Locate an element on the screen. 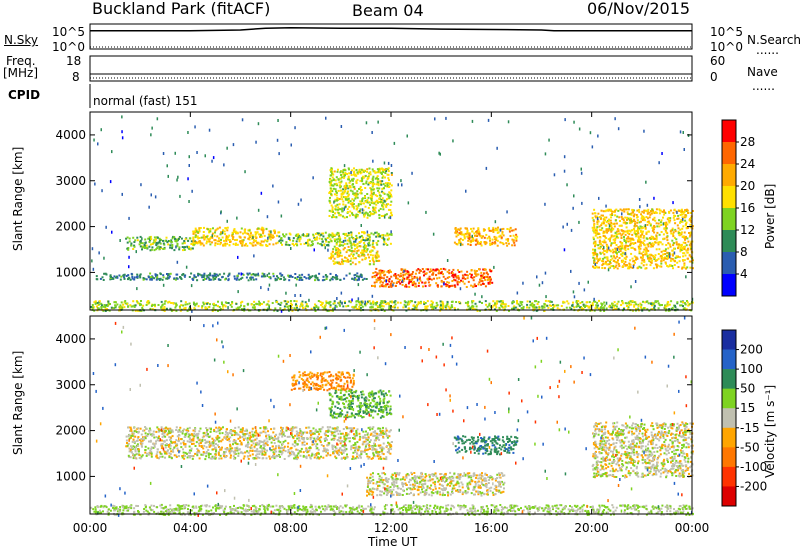  date-title: 06/Nov/2015 is located at coordinates (639, 9).